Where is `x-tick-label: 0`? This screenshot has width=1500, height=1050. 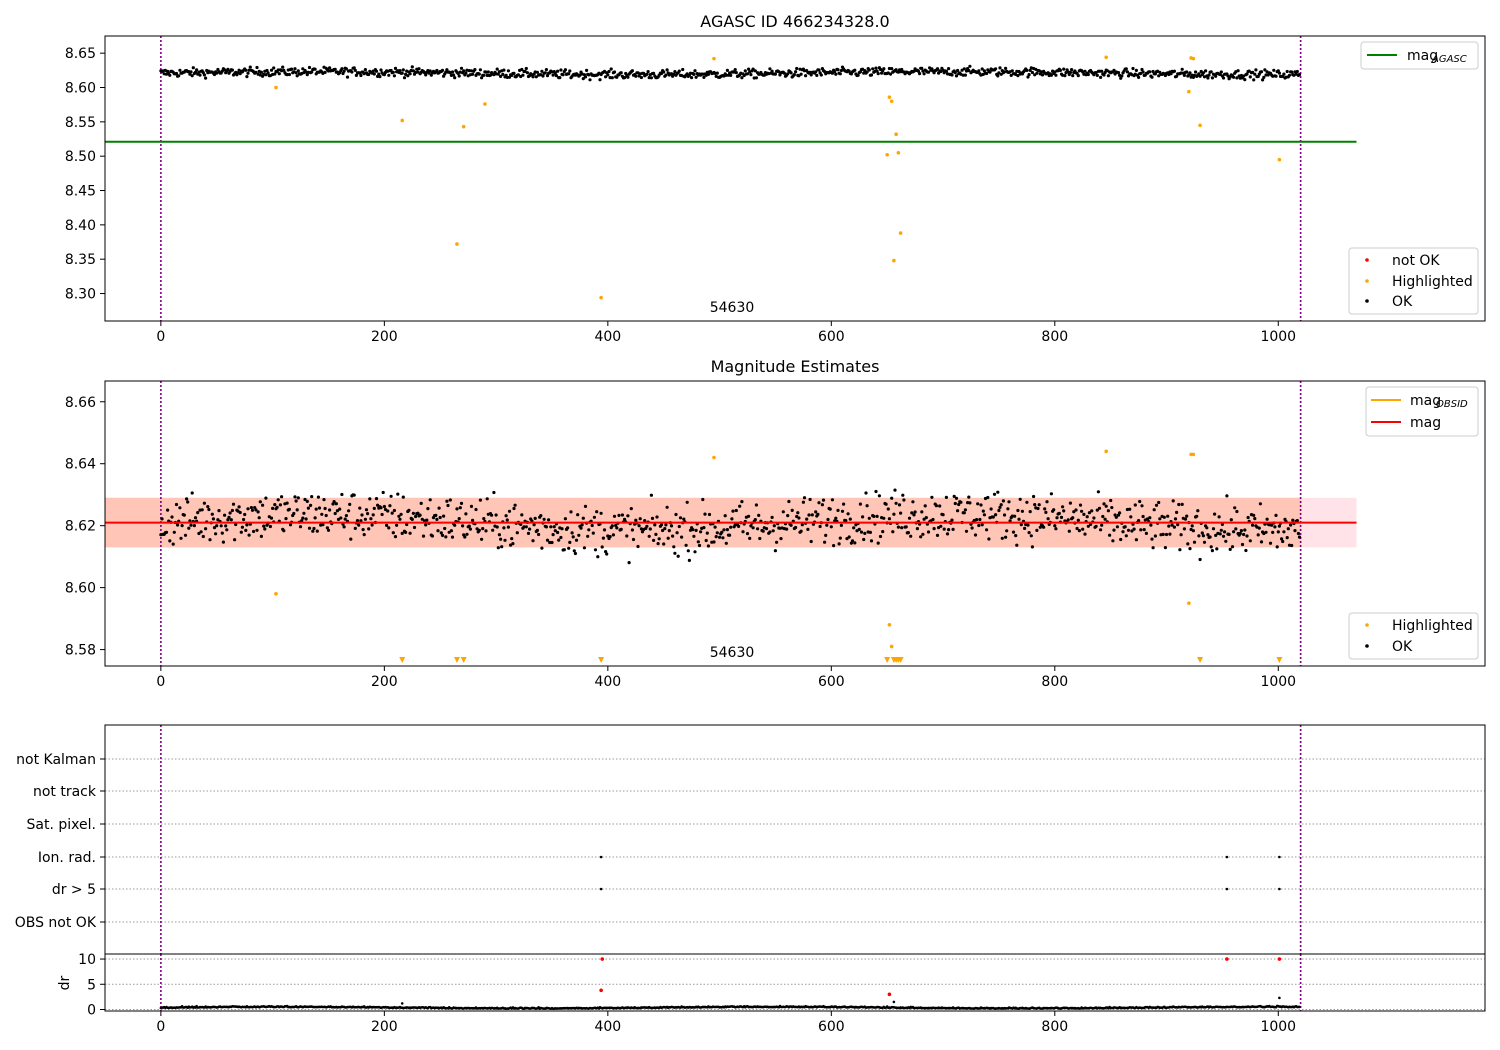 x-tick-label: 0 is located at coordinates (160, 682).